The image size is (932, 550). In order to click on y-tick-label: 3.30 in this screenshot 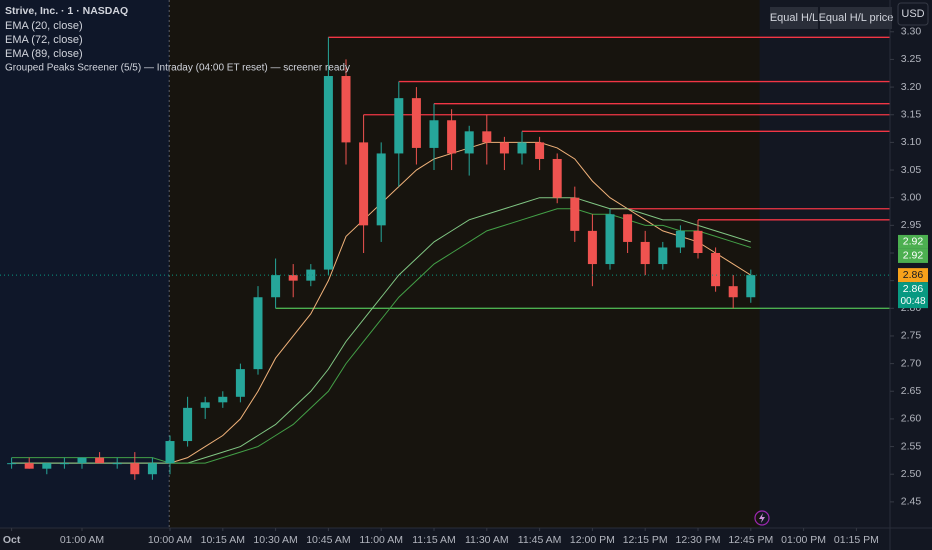, I will do `click(911, 32)`.